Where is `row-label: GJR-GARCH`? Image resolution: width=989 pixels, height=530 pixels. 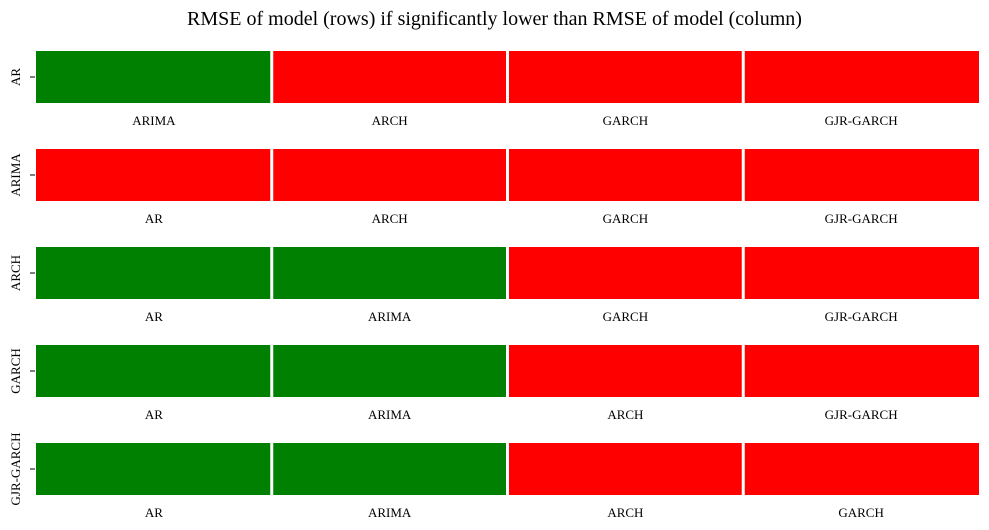 row-label: GJR-GARCH is located at coordinates (15, 469).